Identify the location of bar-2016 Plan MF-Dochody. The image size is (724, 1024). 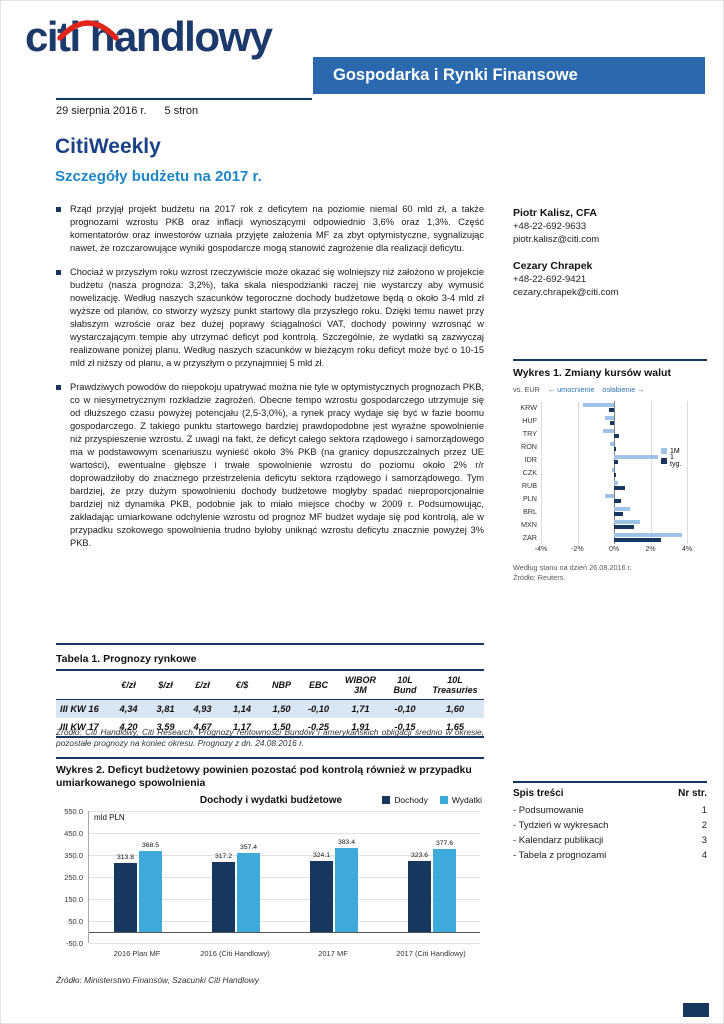
(125, 897).